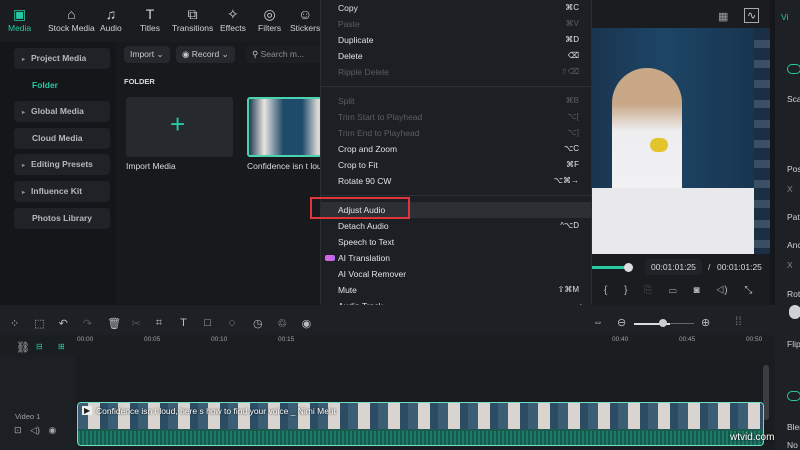 This screenshot has height=450, width=800. What do you see at coordinates (205, 54) in the screenshot?
I see `record-button: ◉ Record ⌄` at bounding box center [205, 54].